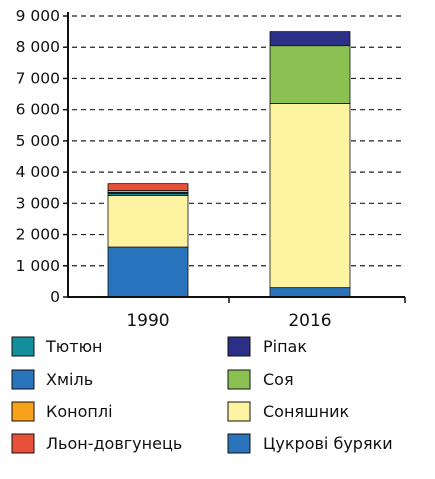  What do you see at coordinates (38, 203) in the screenshot?
I see `y-tick-label-3: 3 000` at bounding box center [38, 203].